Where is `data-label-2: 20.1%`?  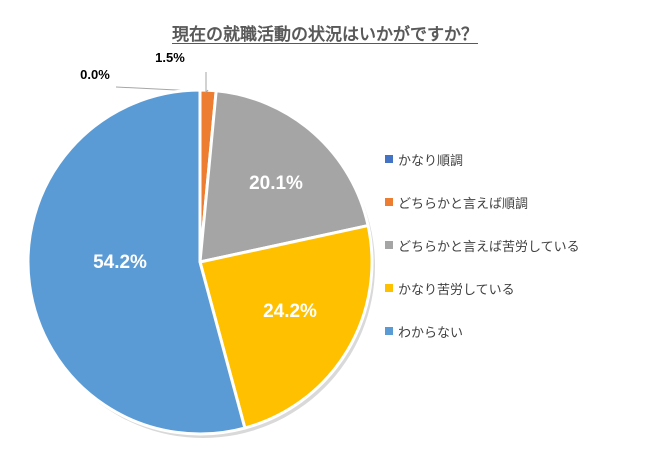 data-label-2: 20.1% is located at coordinates (276, 183).